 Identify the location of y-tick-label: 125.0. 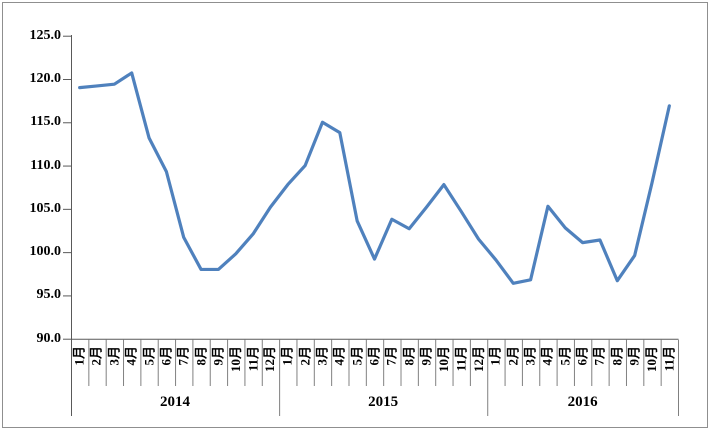
(45, 35).